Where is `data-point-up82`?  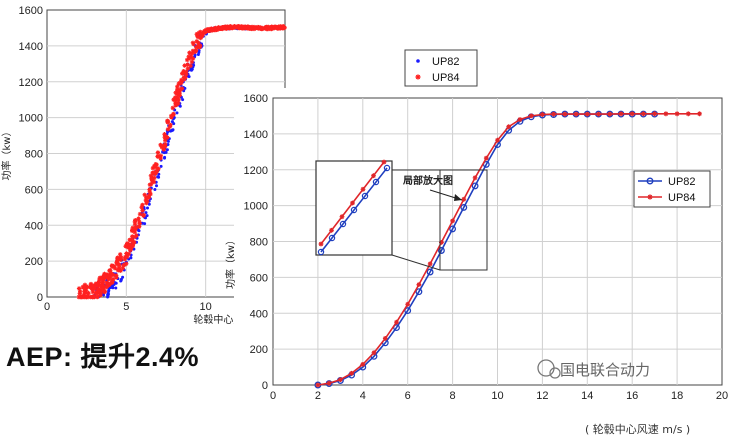
data-point-up82 is located at coordinates (441, 250).